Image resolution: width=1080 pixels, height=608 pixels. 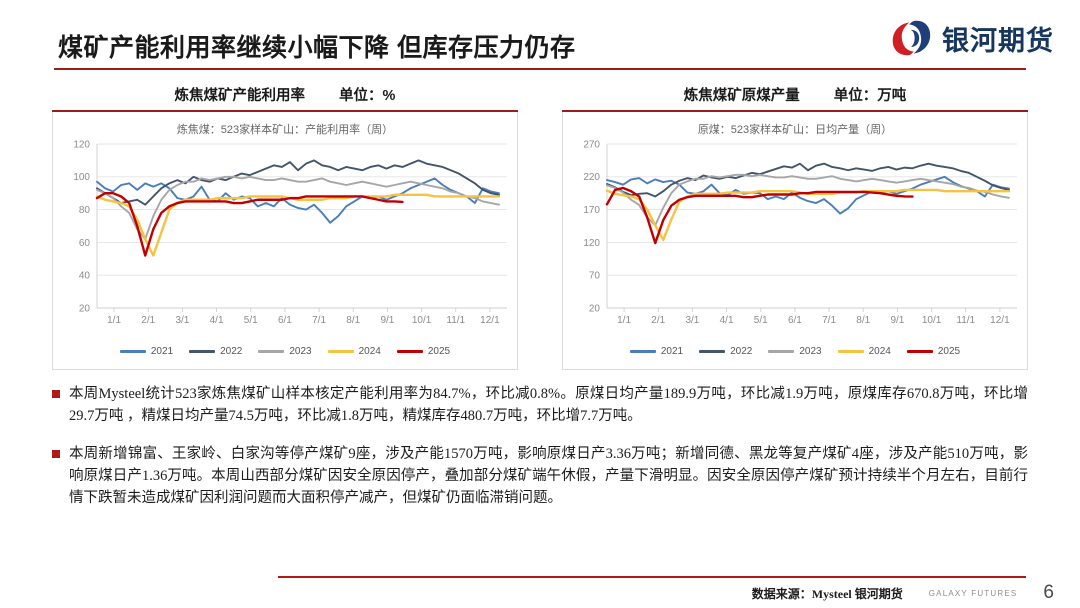 I want to click on chart-title-left: 炼焦煤矿产能利用率, so click(x=240, y=96).